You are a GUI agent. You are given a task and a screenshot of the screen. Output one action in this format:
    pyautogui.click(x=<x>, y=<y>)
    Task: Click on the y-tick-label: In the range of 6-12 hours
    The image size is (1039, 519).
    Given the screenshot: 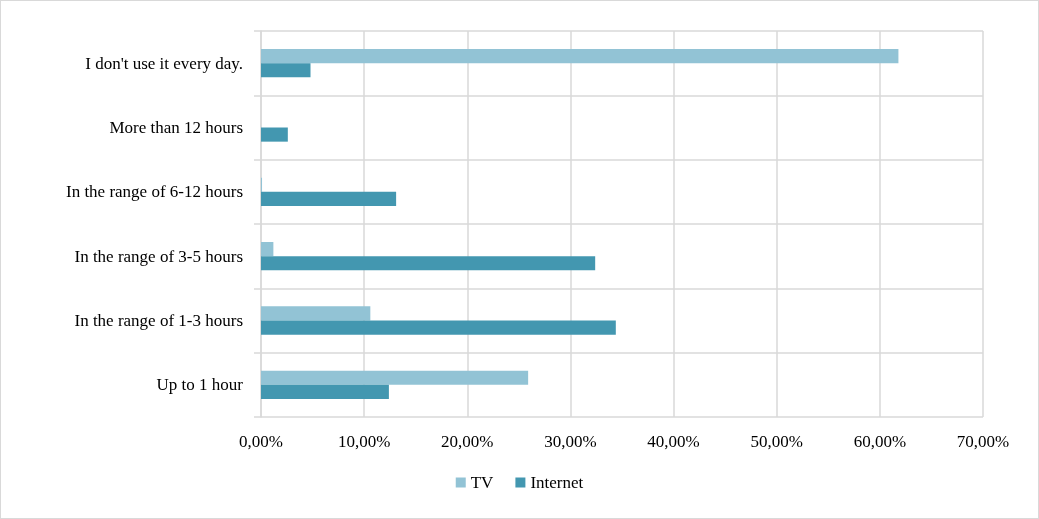 What is the action you would take?
    pyautogui.click(x=154, y=192)
    